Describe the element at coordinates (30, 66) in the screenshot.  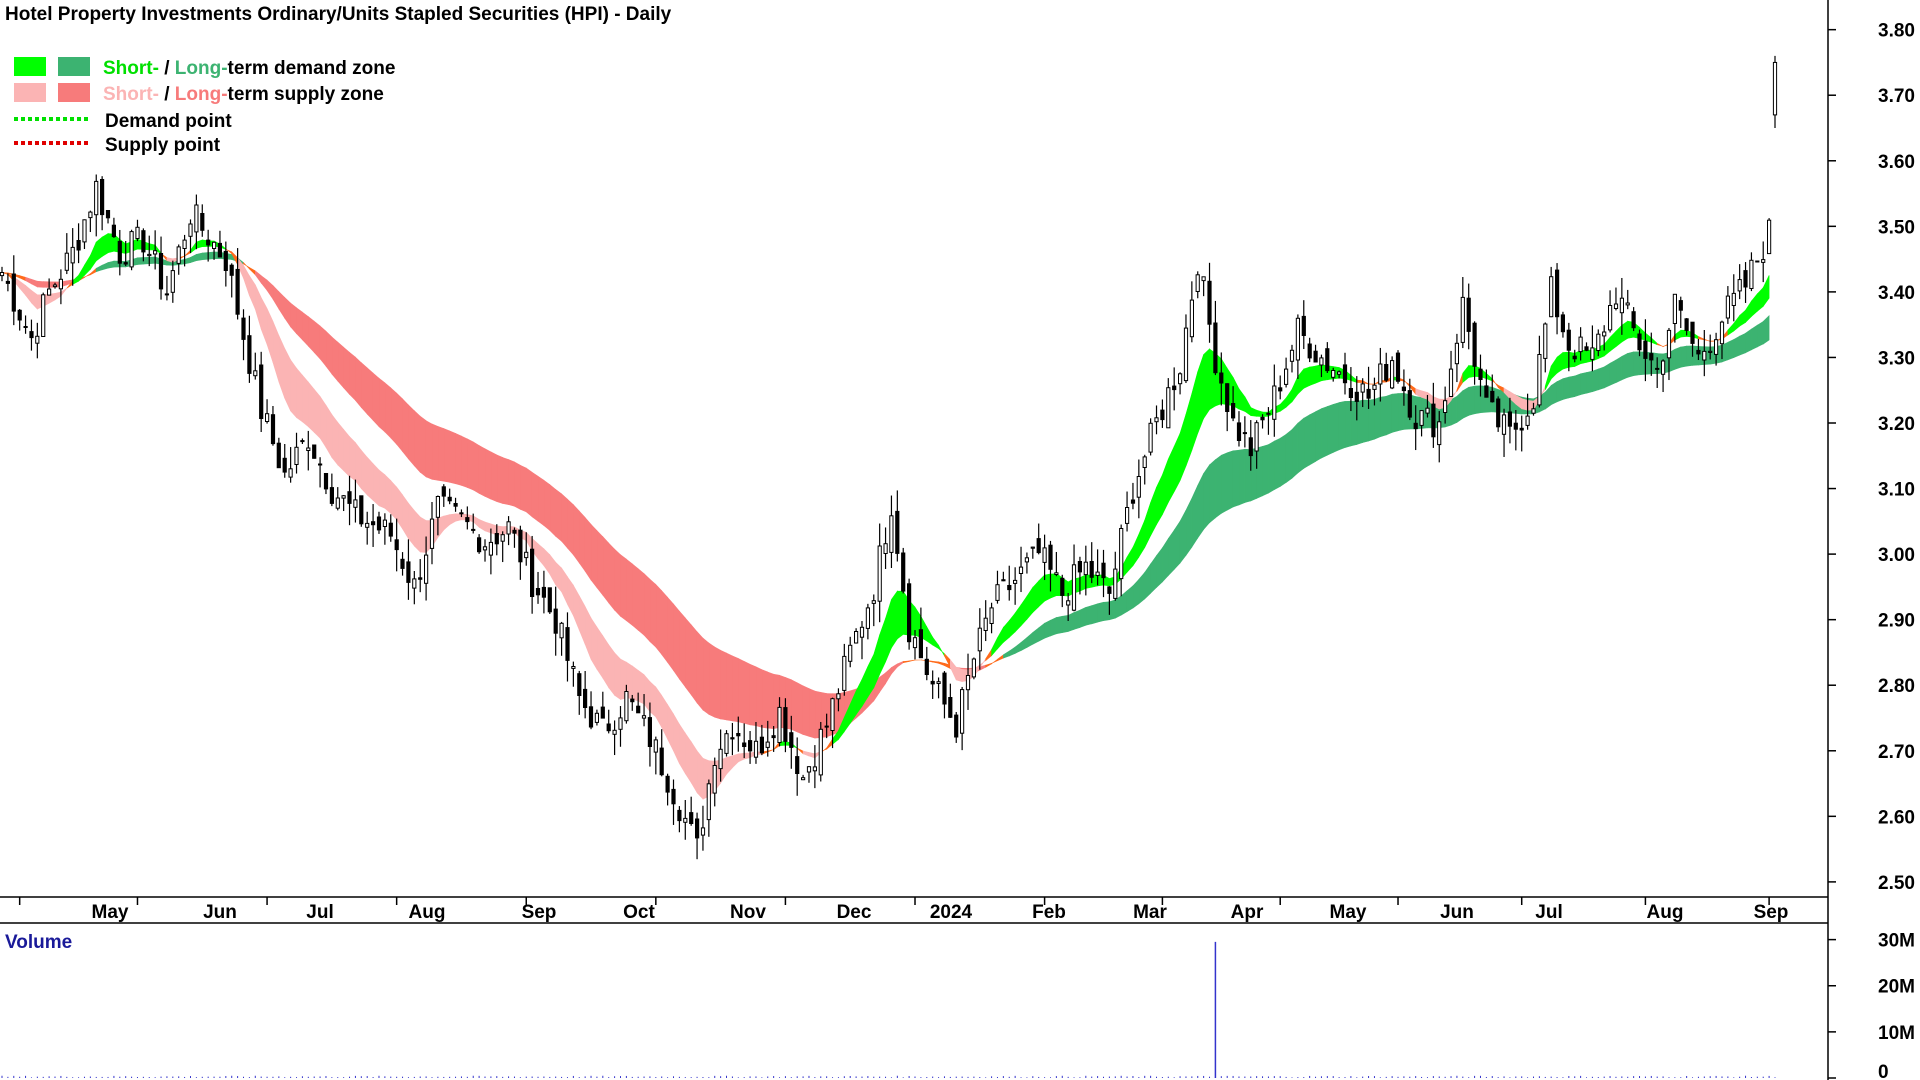
I see `legend-swatch-short-demand` at that location.